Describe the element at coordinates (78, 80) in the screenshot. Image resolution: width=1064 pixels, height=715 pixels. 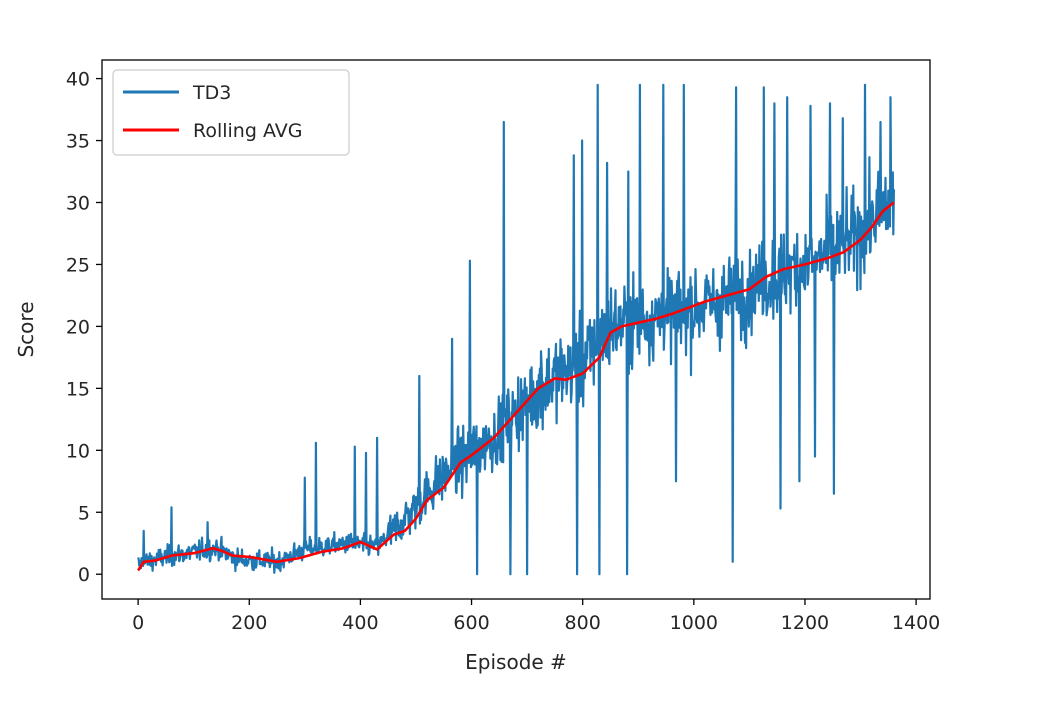
I see `y-tick-label: 40` at that location.